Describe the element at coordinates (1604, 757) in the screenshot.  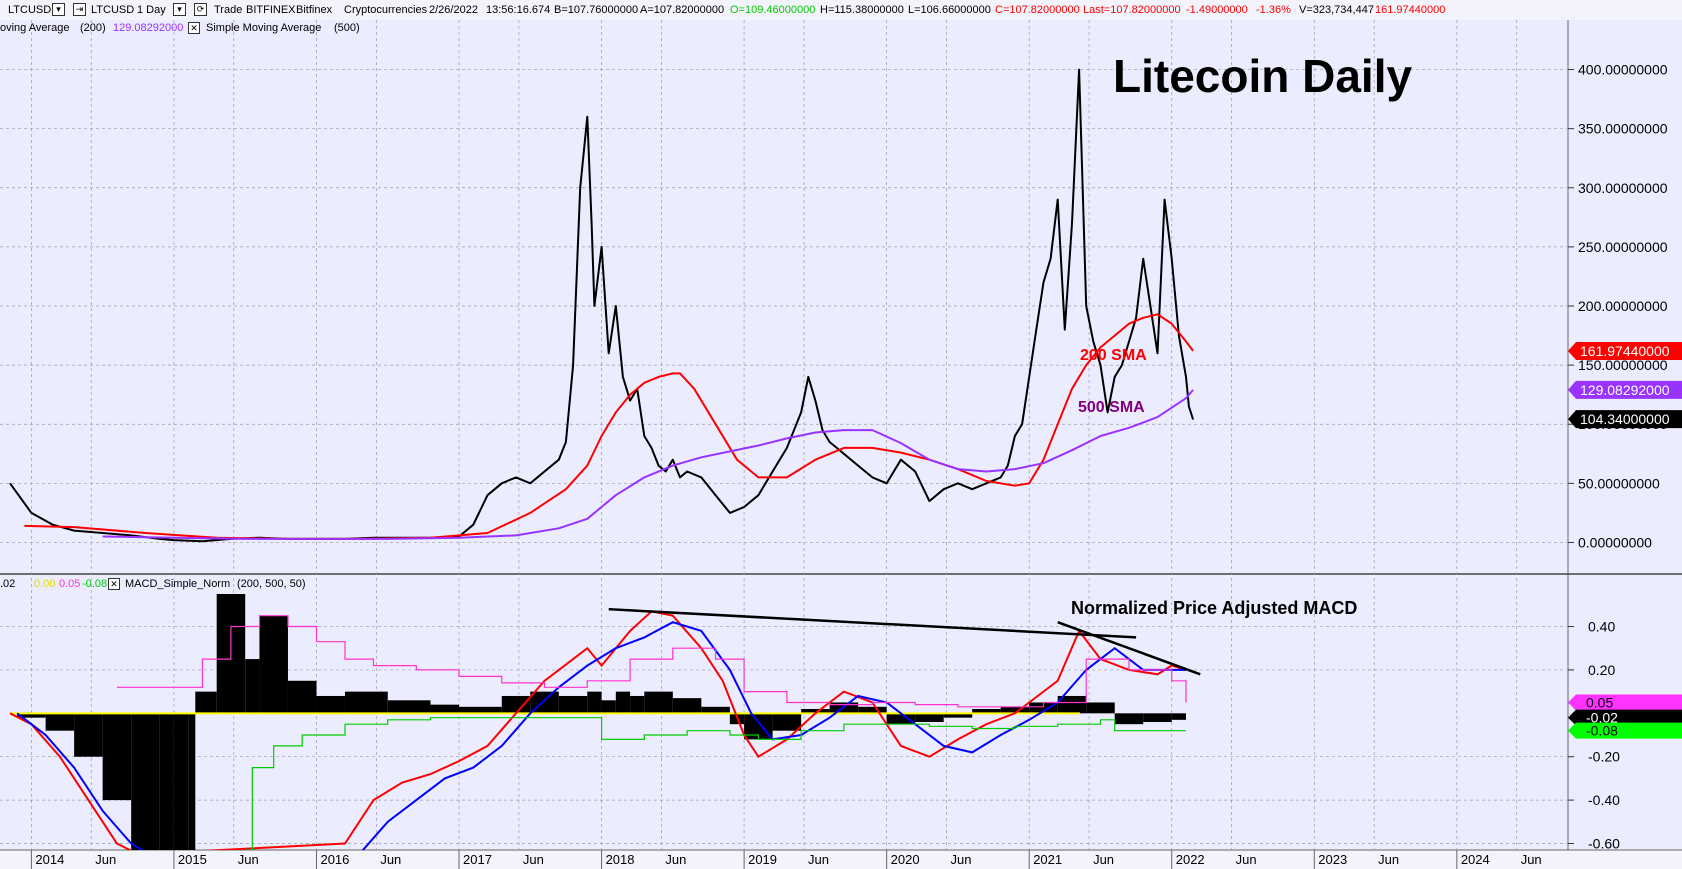
I see `y-tick-label: -0.20` at that location.